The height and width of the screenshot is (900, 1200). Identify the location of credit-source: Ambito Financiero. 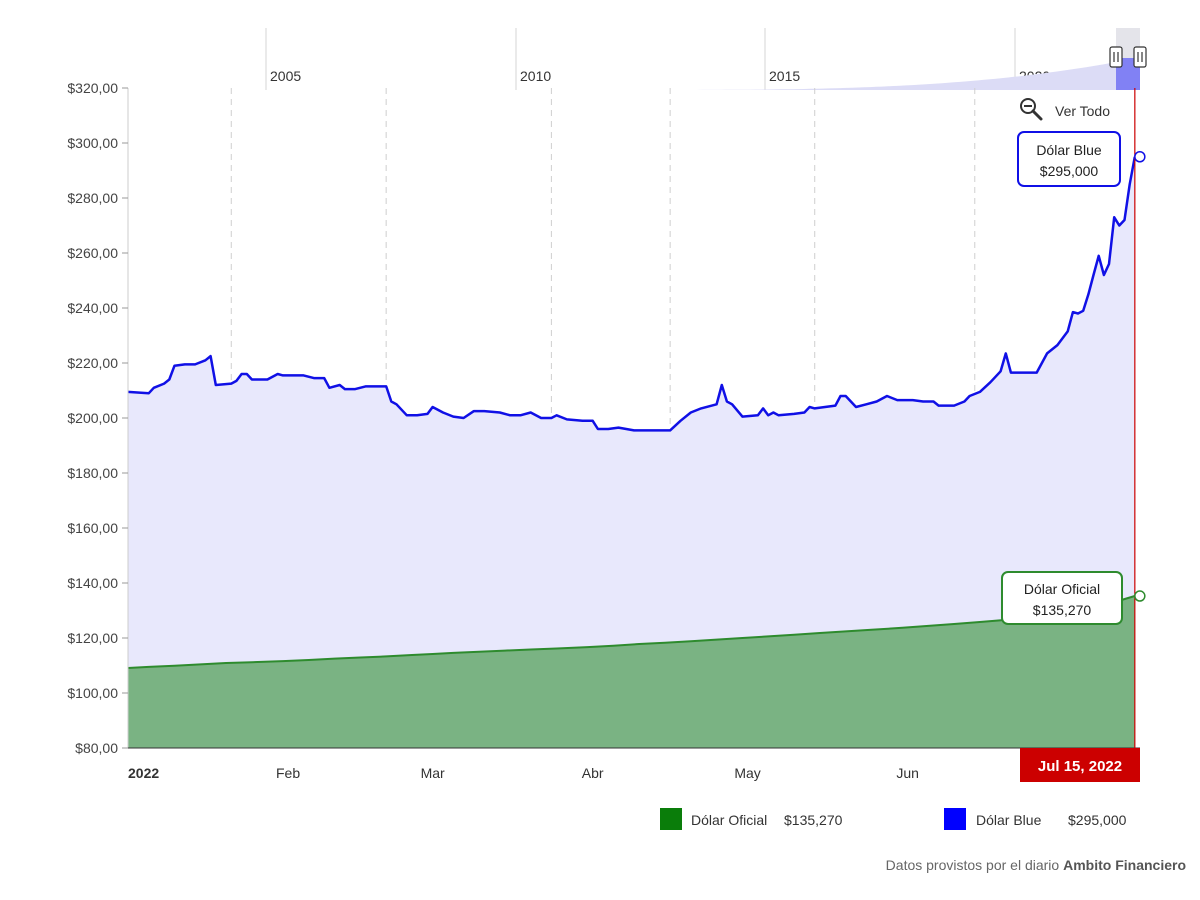
(1124, 865).